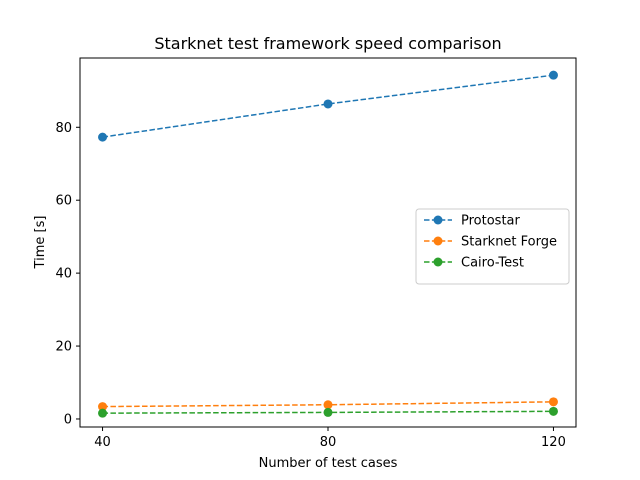 The height and width of the screenshot is (480, 640). What do you see at coordinates (553, 442) in the screenshot?
I see `x-tick-label: 120` at bounding box center [553, 442].